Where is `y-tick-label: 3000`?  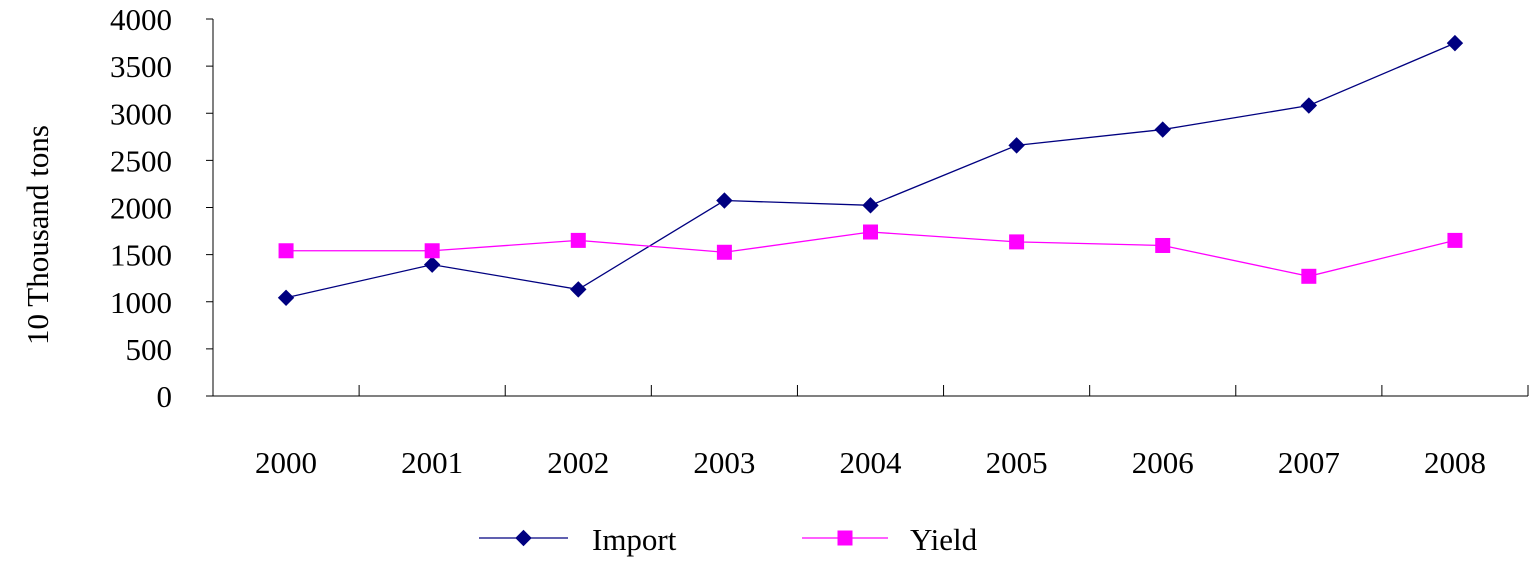 y-tick-label: 3000 is located at coordinates (141, 113).